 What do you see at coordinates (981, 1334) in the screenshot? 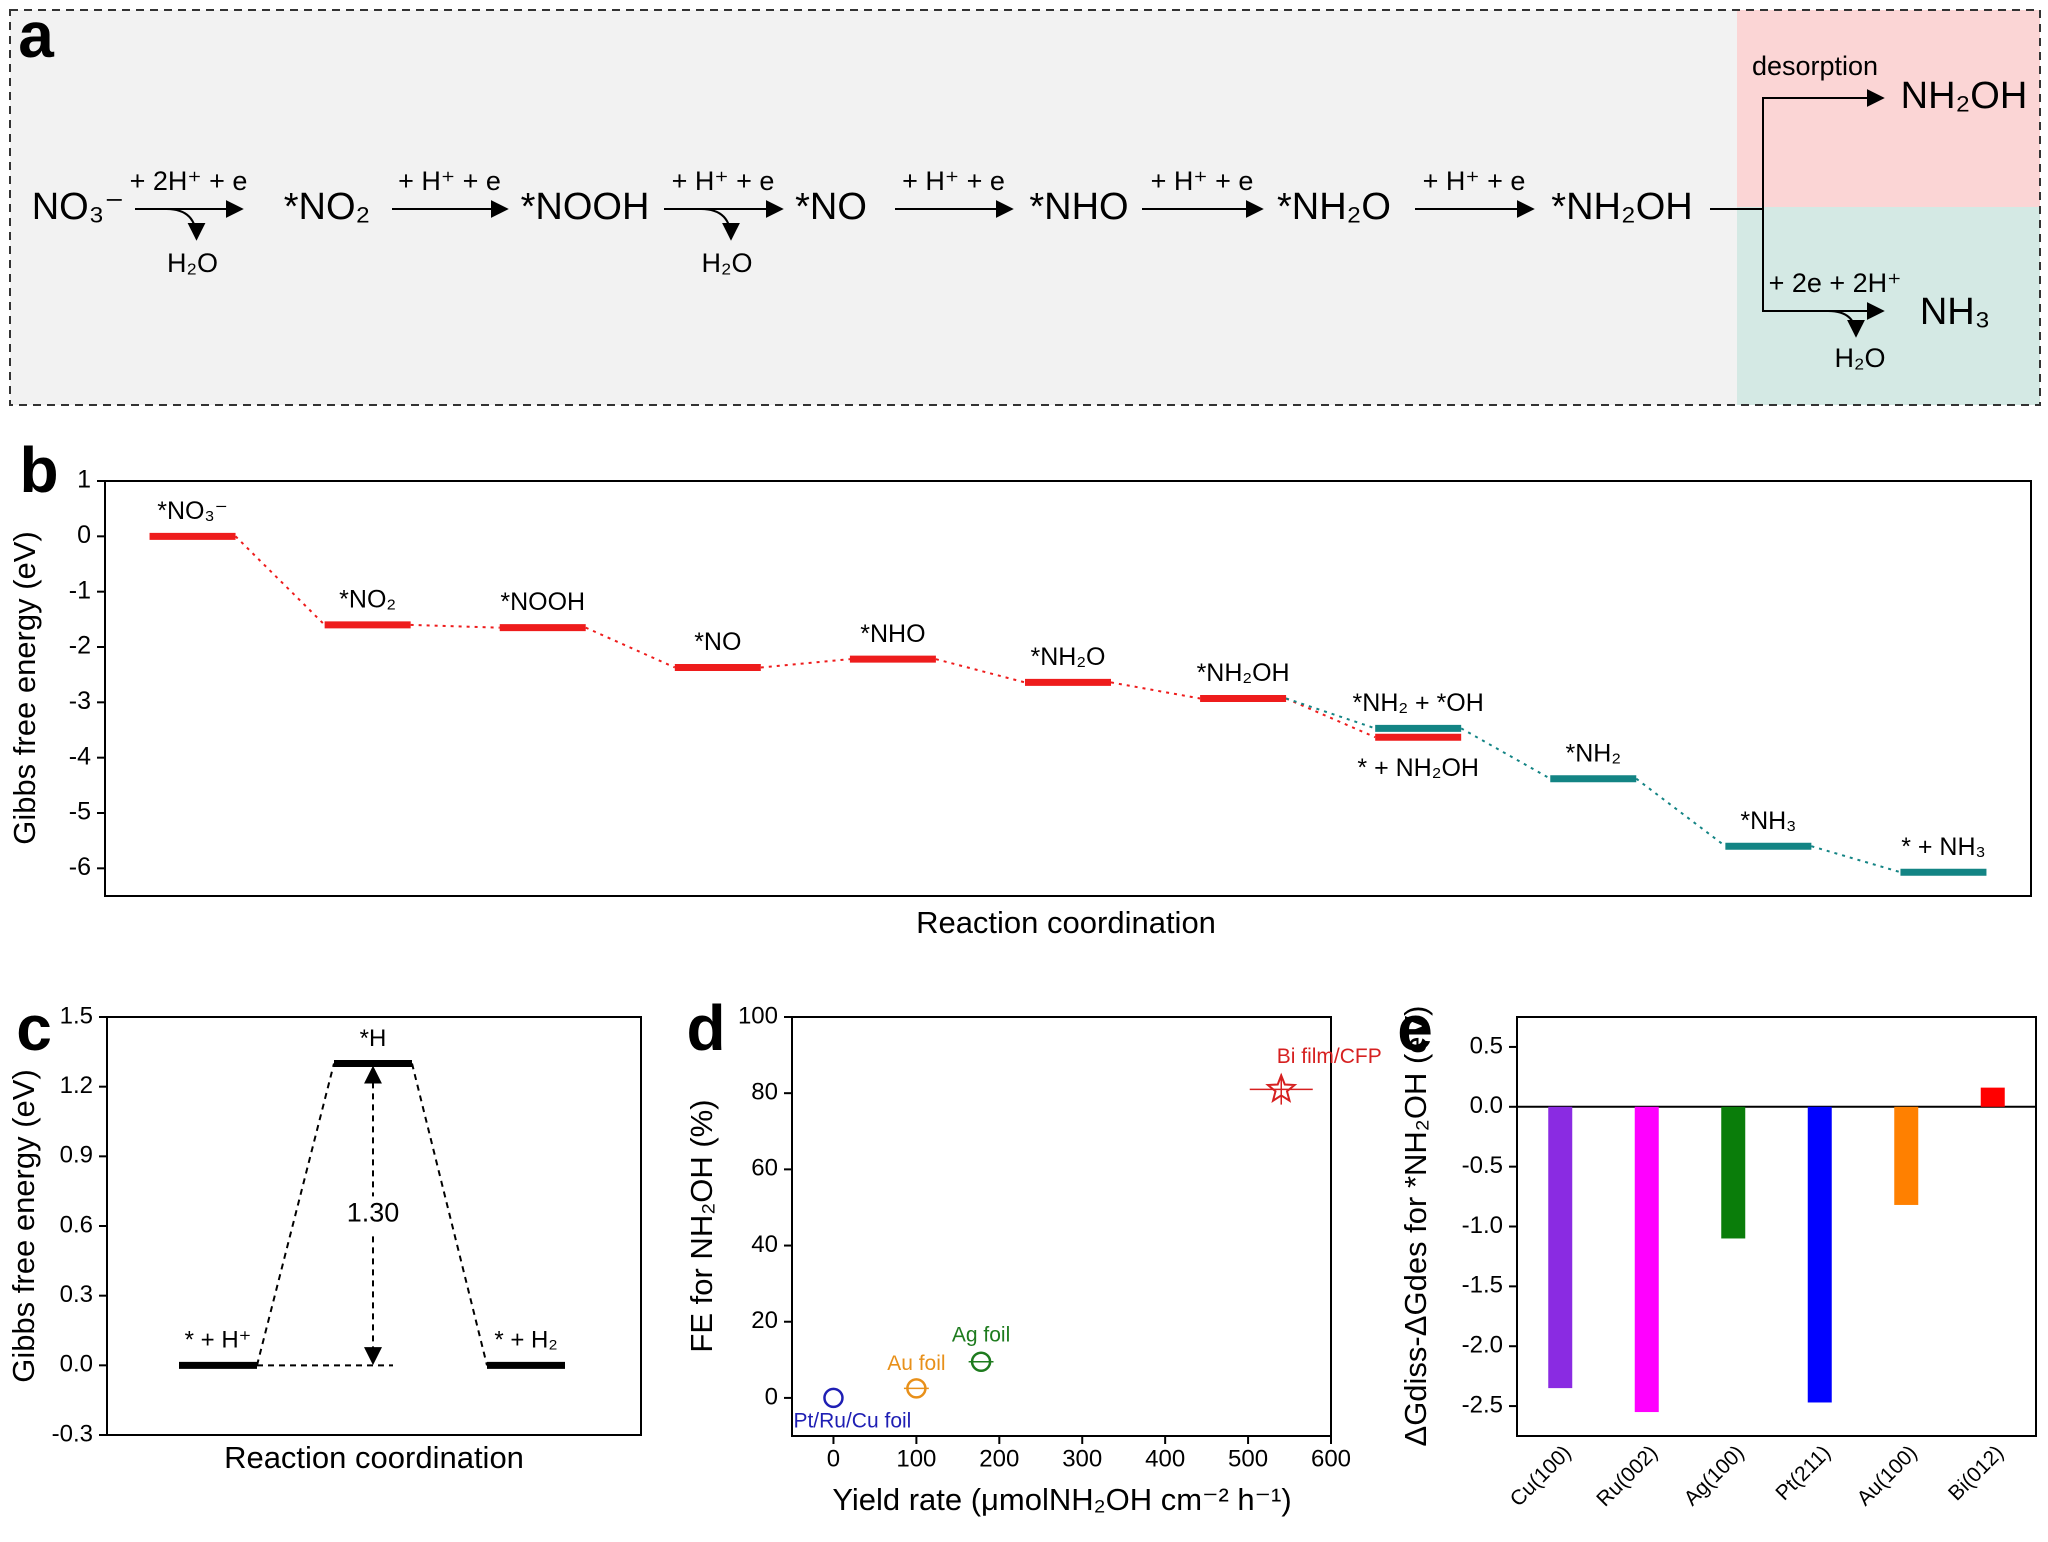
I see `point-label: Ag foil` at bounding box center [981, 1334].